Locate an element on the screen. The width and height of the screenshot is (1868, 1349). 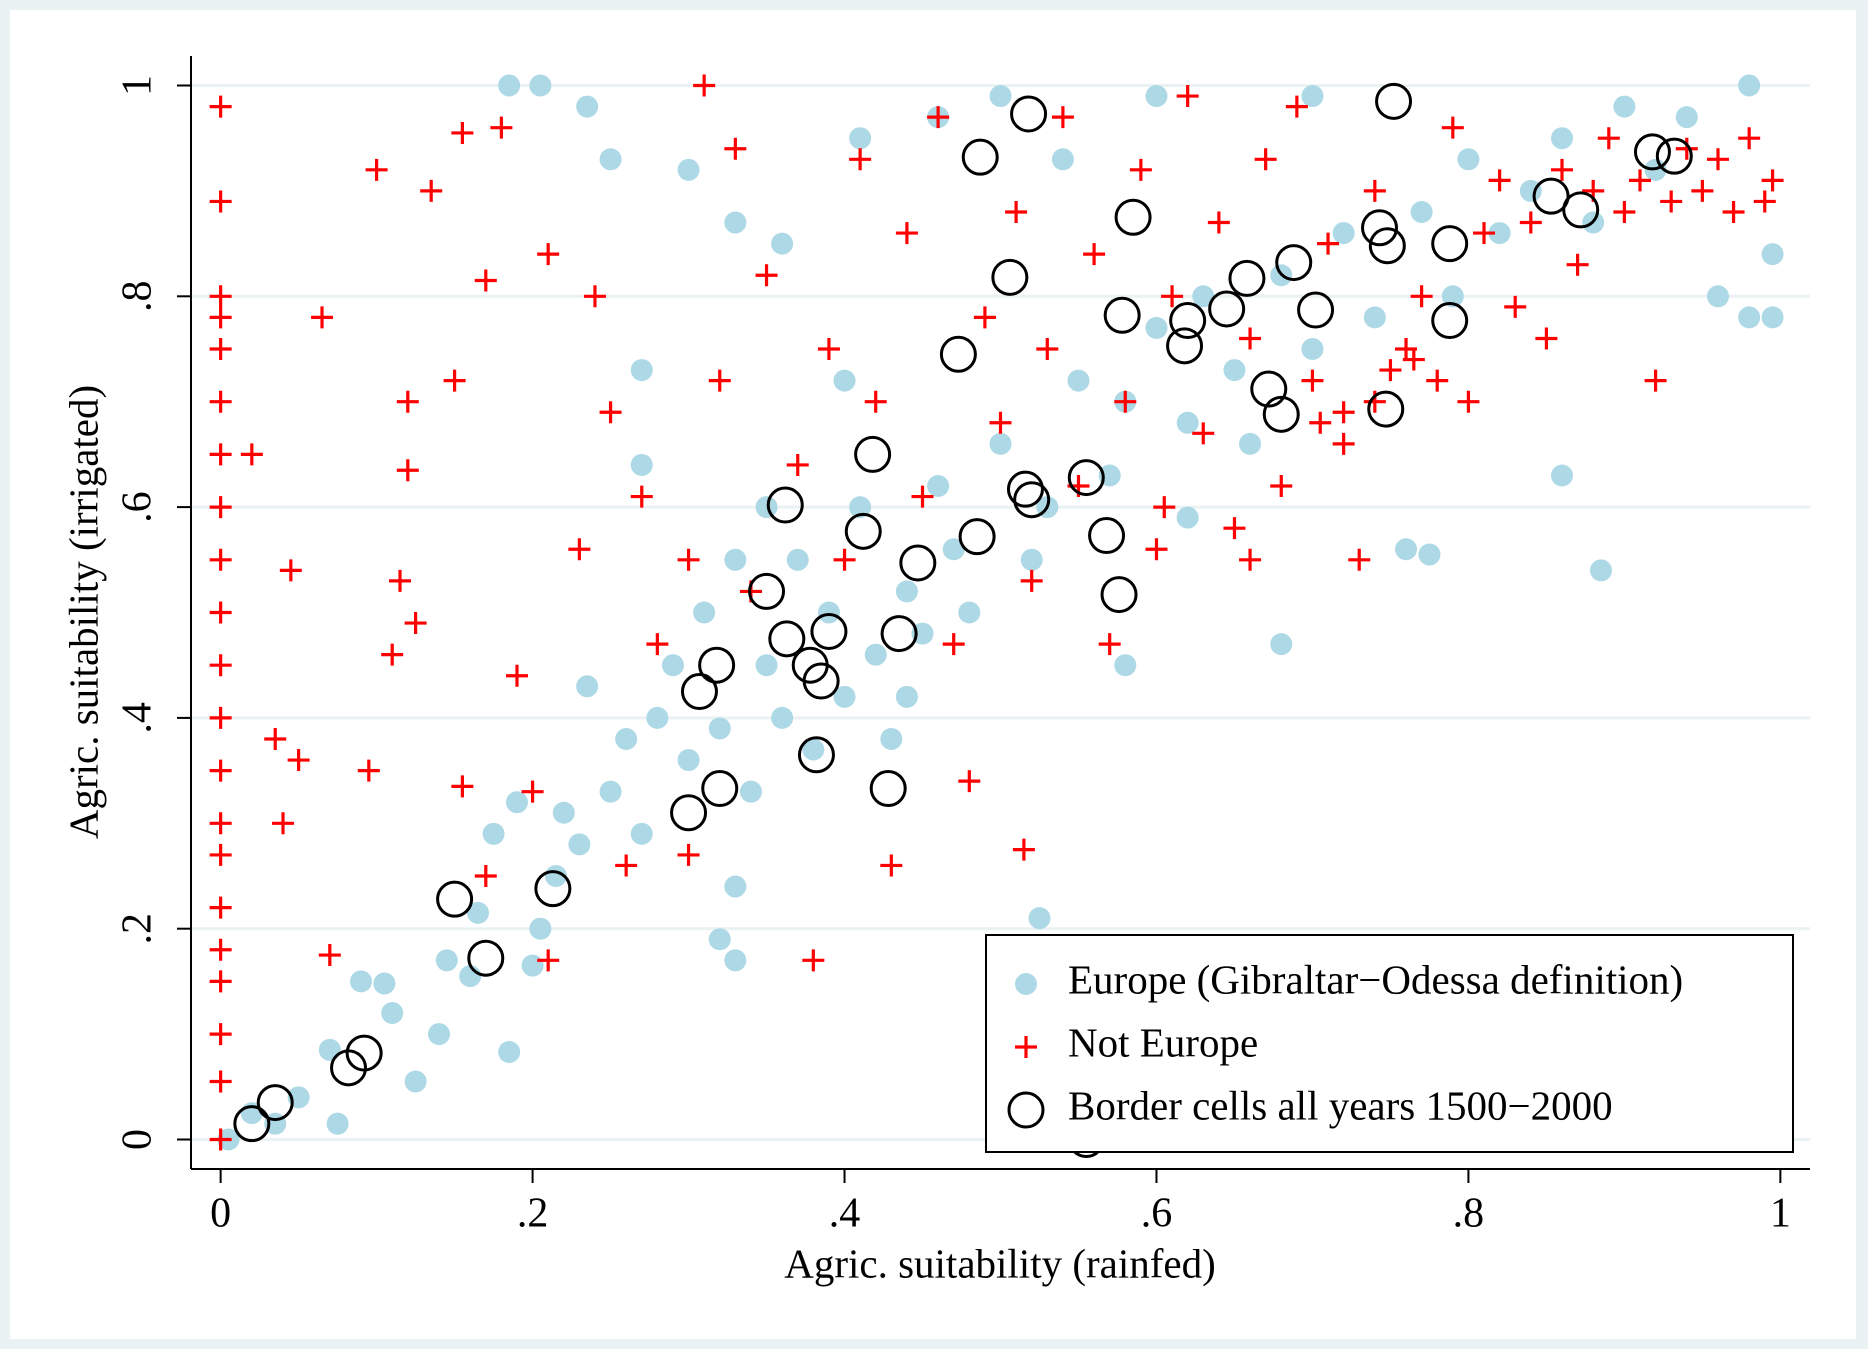
legend-box is located at coordinates (1389, 1043).